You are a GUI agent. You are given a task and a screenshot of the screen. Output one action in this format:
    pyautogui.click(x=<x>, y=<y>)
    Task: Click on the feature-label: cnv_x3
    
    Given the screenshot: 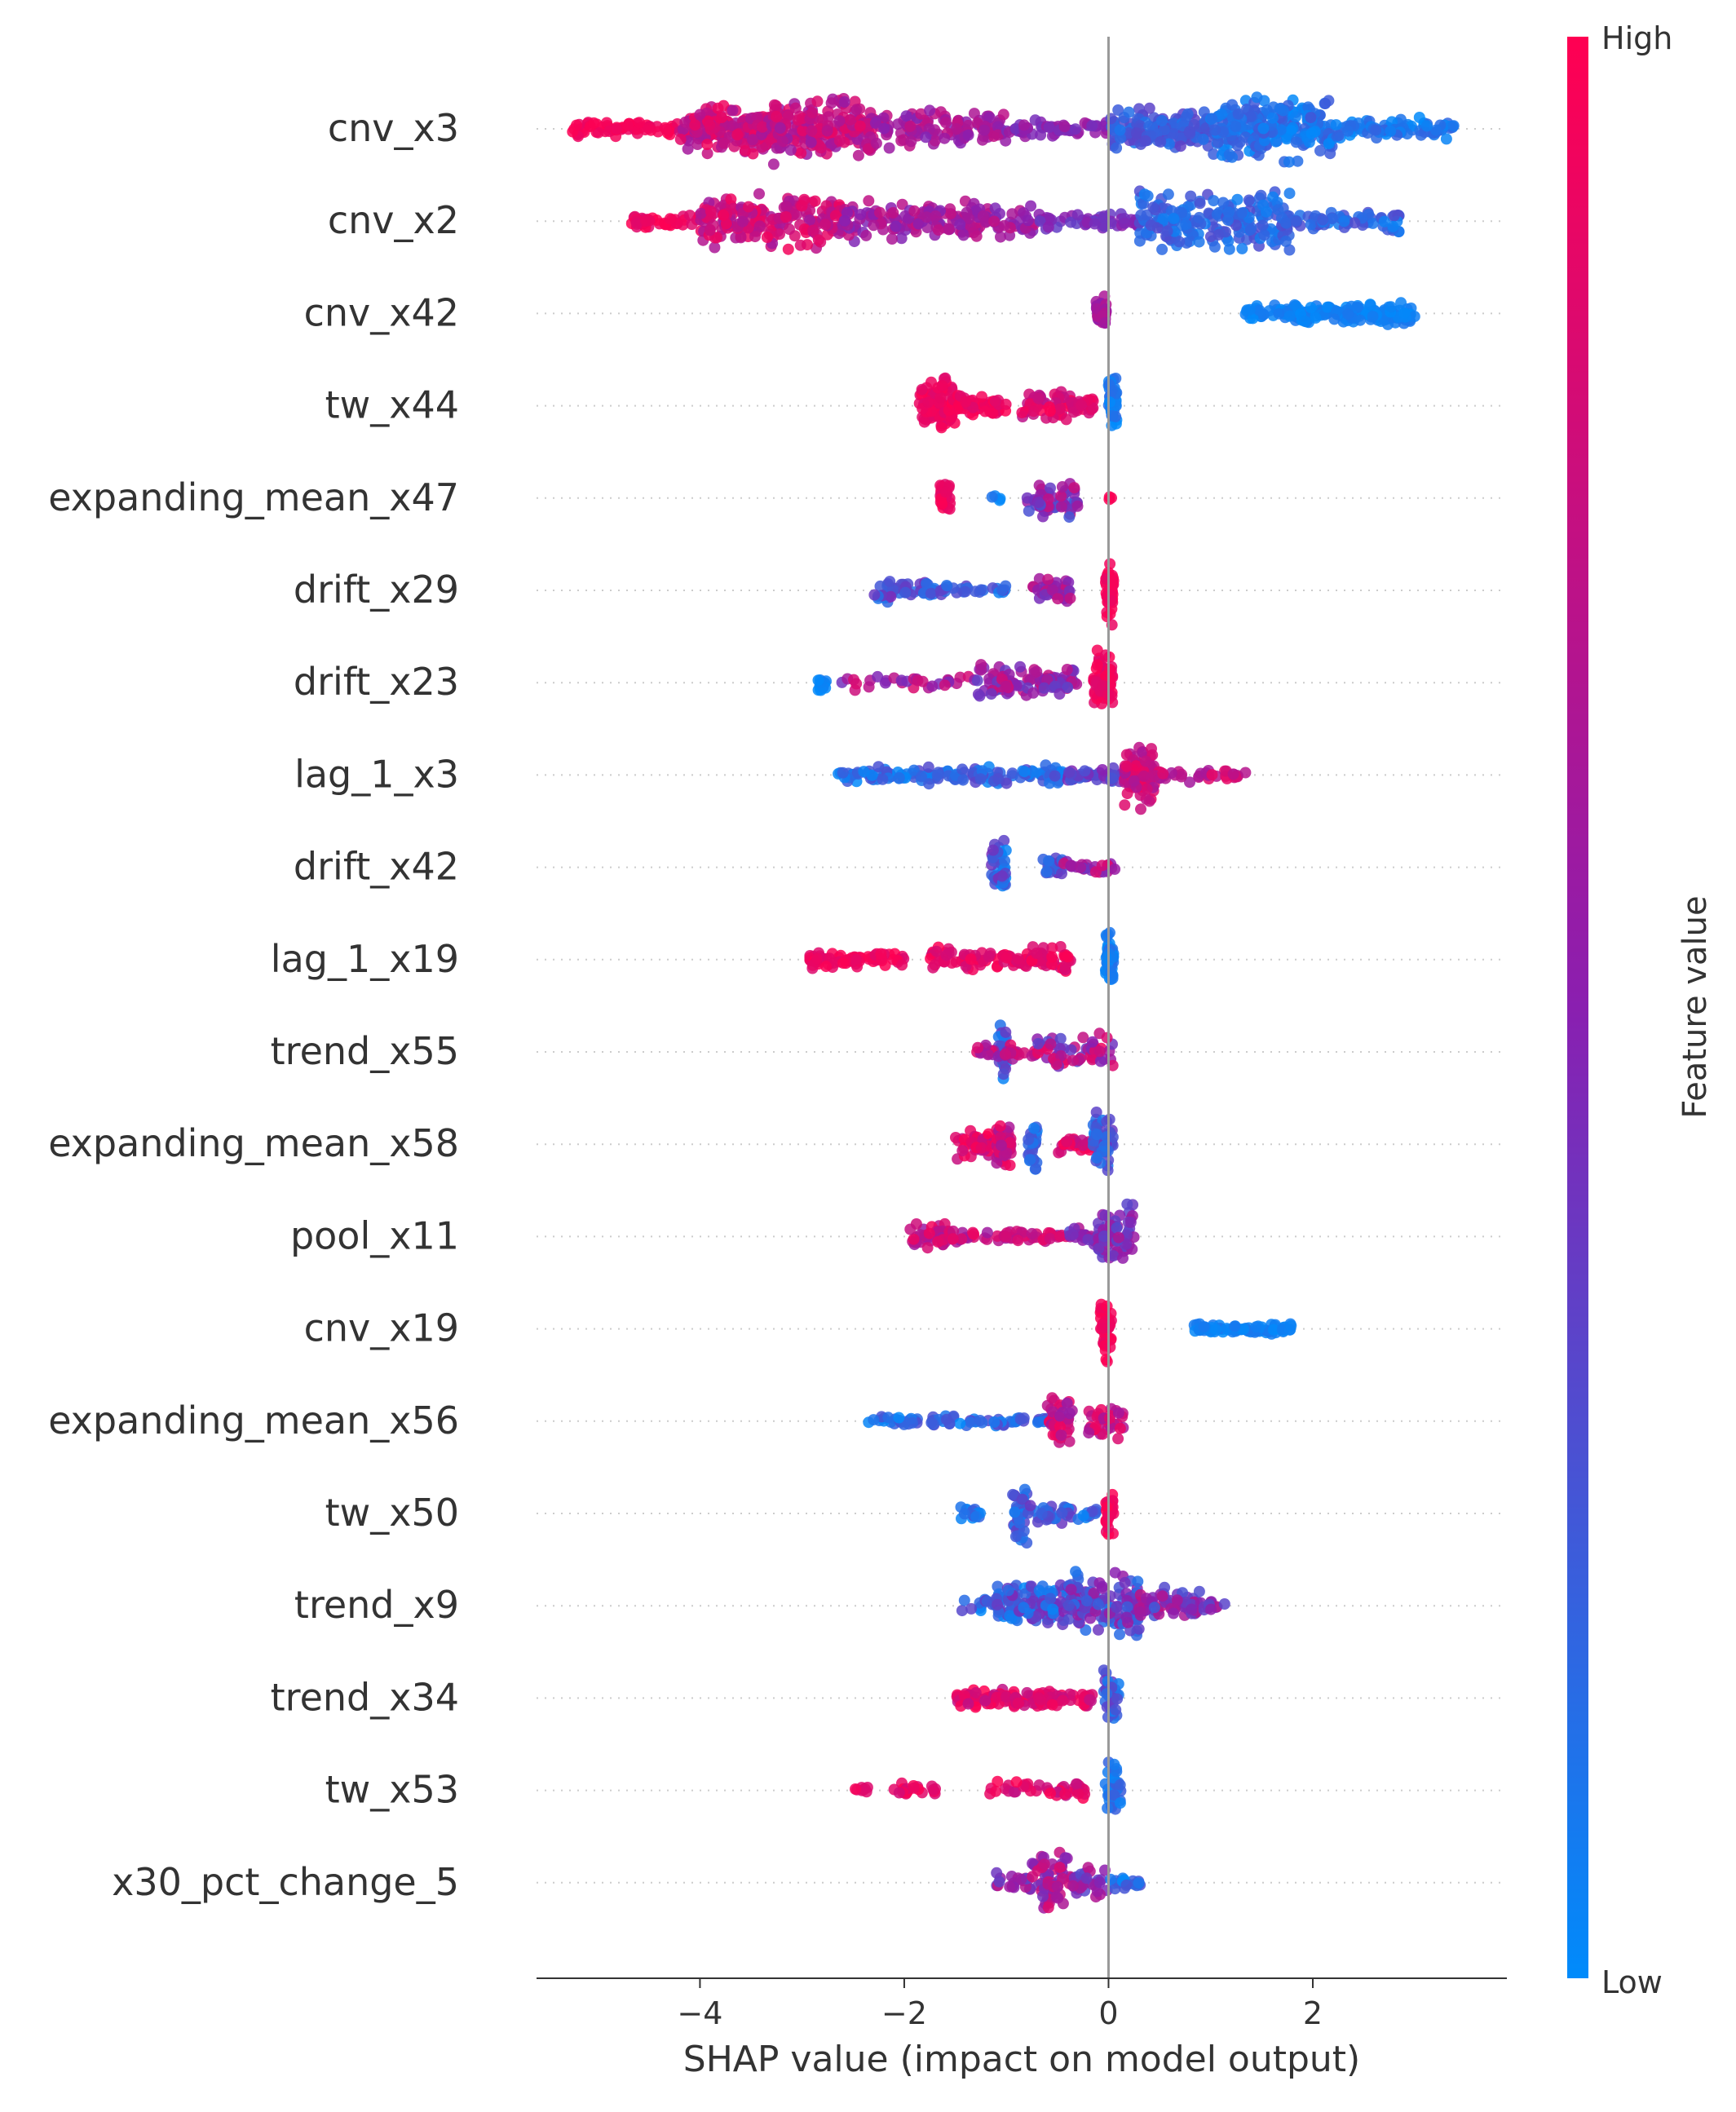 What is the action you would take?
    pyautogui.click(x=393, y=128)
    